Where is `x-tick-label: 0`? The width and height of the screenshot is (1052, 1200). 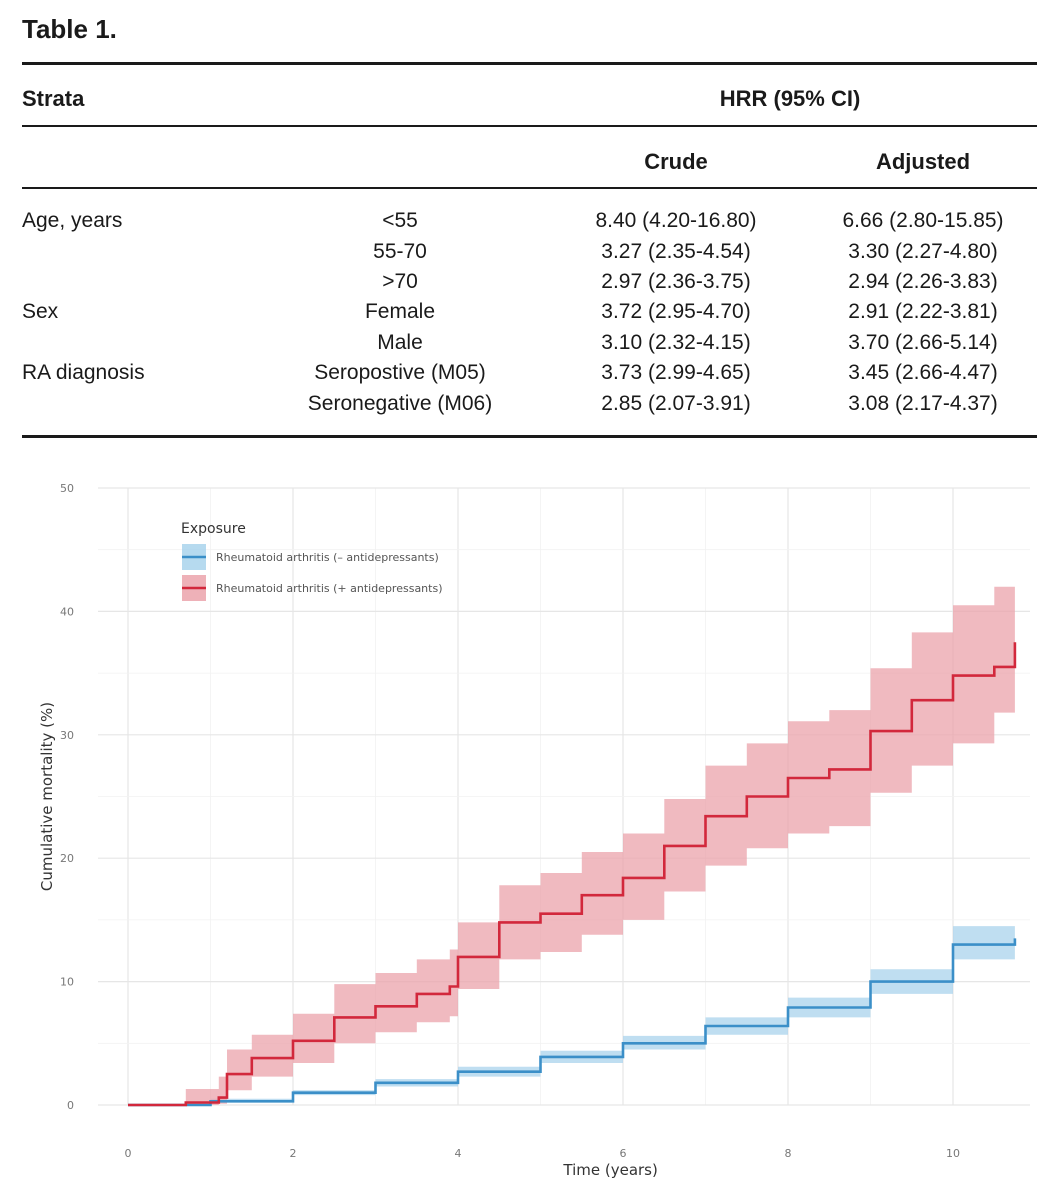 x-tick-label: 0 is located at coordinates (128, 1153).